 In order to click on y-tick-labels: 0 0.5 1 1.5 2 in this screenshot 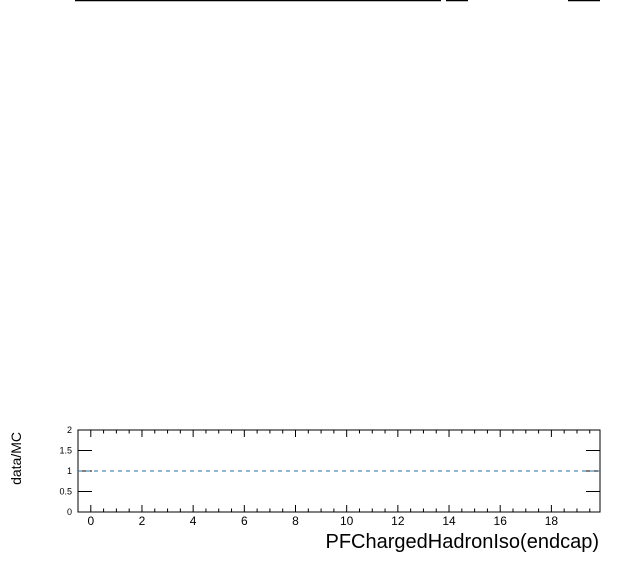, I will do `click(65, 471)`.